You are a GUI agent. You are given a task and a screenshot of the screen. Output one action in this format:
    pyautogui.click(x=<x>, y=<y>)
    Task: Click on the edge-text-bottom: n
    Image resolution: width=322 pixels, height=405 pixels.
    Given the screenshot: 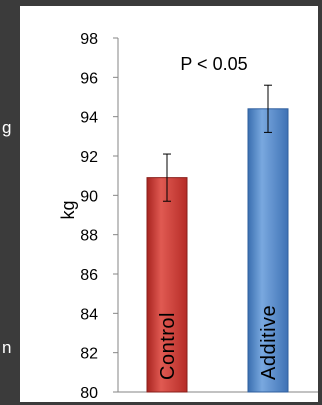 What is the action you would take?
    pyautogui.click(x=7, y=347)
    